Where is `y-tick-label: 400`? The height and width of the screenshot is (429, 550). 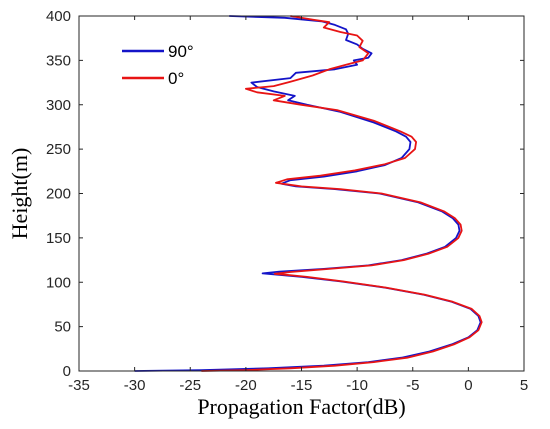 y-tick-label: 400 is located at coordinates (58, 16).